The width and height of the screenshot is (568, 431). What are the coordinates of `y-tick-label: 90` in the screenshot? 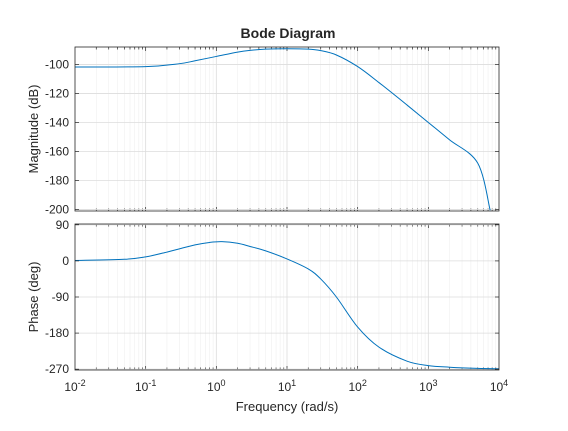 It's located at (63, 225).